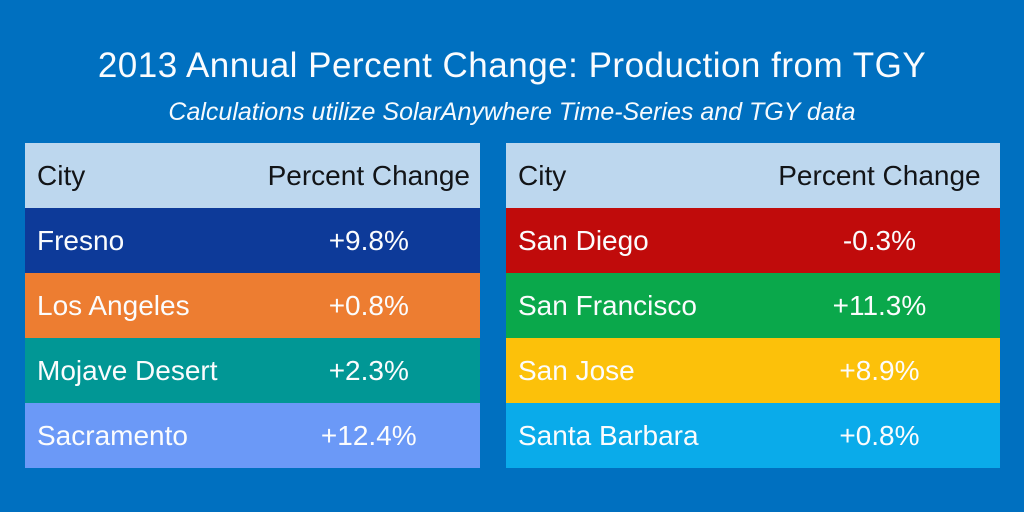 The image size is (1024, 512). Describe the element at coordinates (879, 305) in the screenshot. I see `cell-percent-change-value: +11.3%` at that location.